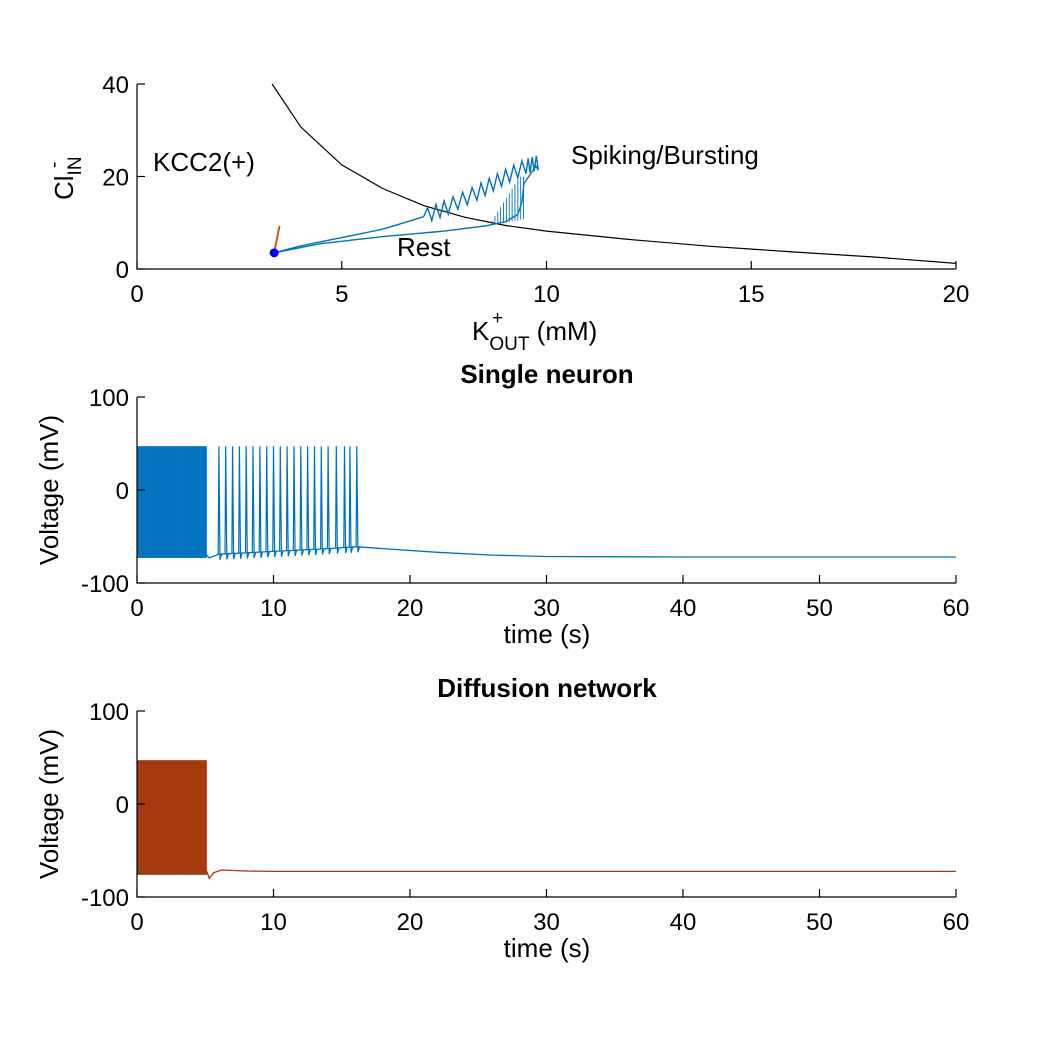 The image size is (1056, 1049). I want to click on diffusion-network-dense-spiking-fill, so click(172, 817).